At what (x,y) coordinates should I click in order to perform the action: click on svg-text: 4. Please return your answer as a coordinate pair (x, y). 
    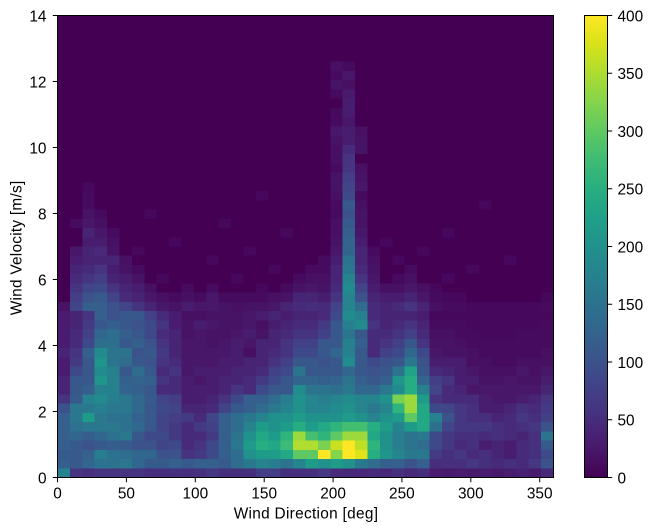
    Looking at the image, I should click on (42, 346).